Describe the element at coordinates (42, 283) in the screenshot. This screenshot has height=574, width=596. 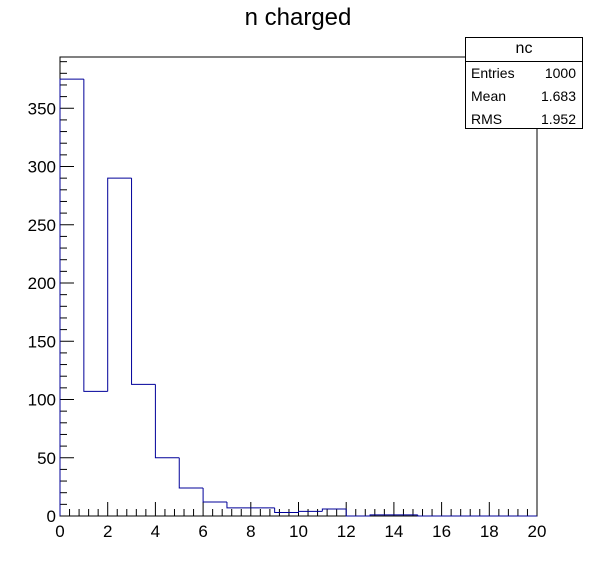
I see `y-tick-label: 200` at that location.